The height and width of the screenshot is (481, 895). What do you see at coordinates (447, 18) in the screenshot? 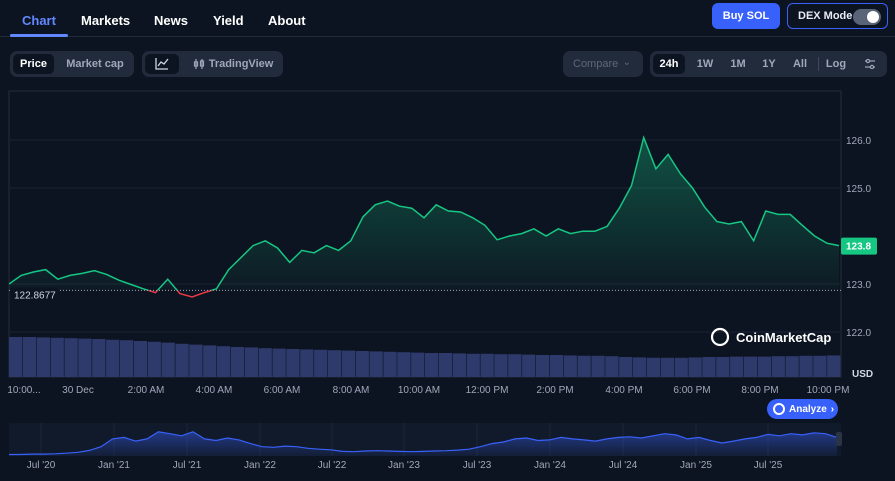
I see `top-nav: Chart Markets News Yield About` at bounding box center [447, 18].